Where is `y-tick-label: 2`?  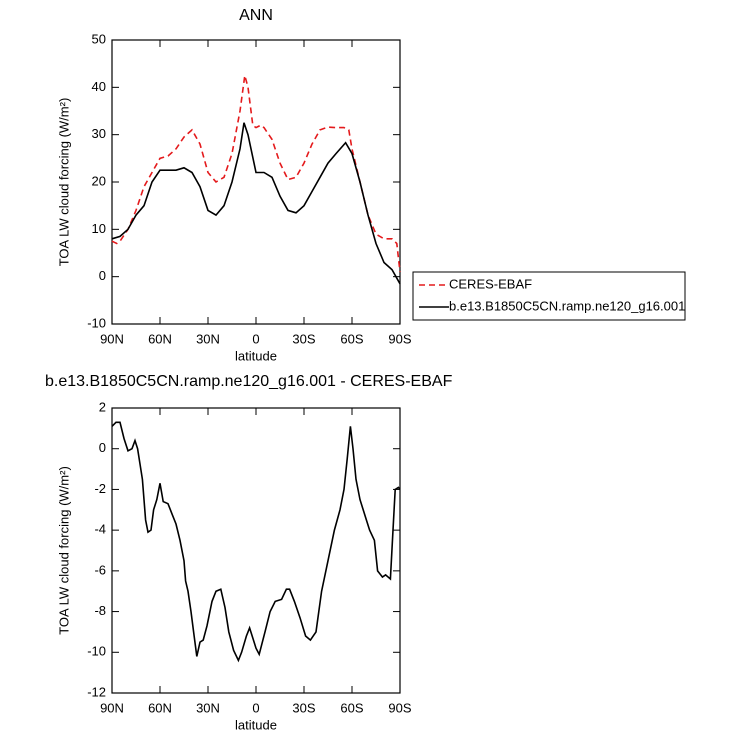
y-tick-label: 2 is located at coordinates (102, 406).